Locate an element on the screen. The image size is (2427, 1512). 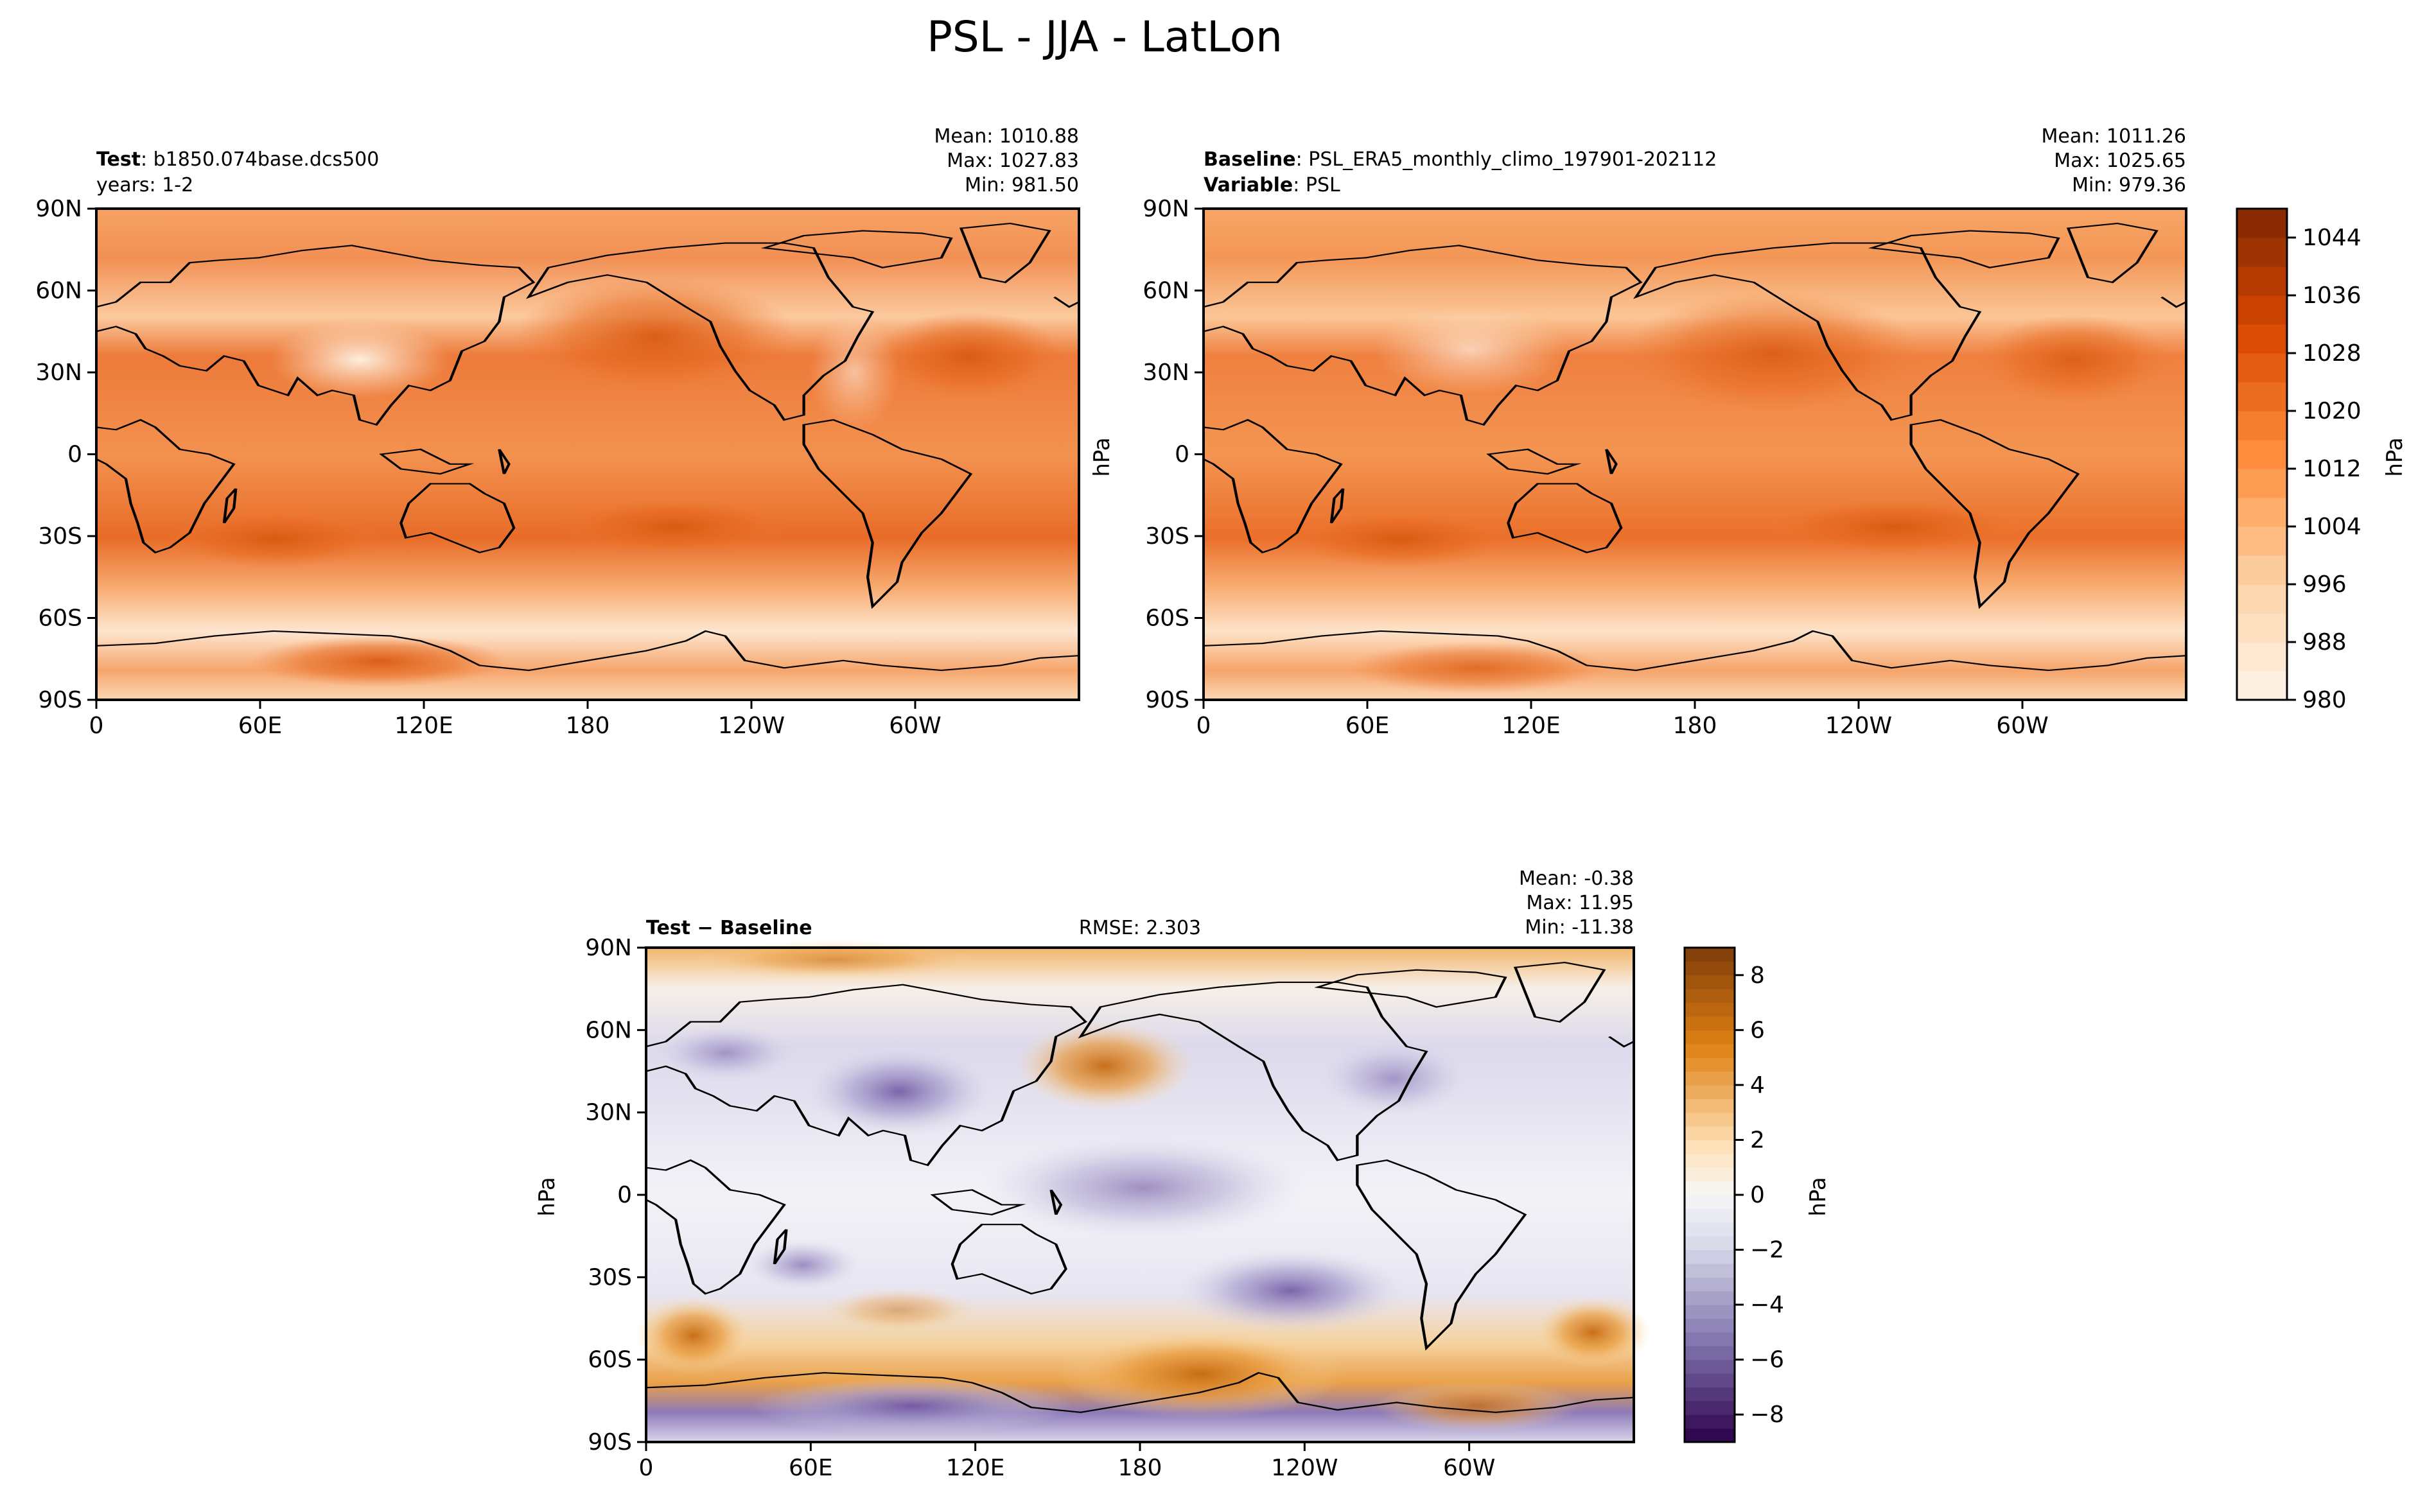
baseline-axis-ticks: 0 60E 120E 180 120W 60W 90N 60N 30N 0 30S 60S 90S is located at coordinates (1595, 467).